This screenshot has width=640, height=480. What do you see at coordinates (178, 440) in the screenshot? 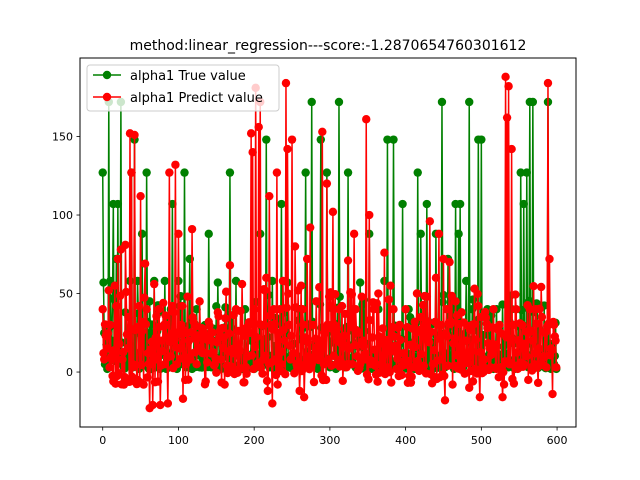
I see `x-tick-label: 100` at bounding box center [178, 440].